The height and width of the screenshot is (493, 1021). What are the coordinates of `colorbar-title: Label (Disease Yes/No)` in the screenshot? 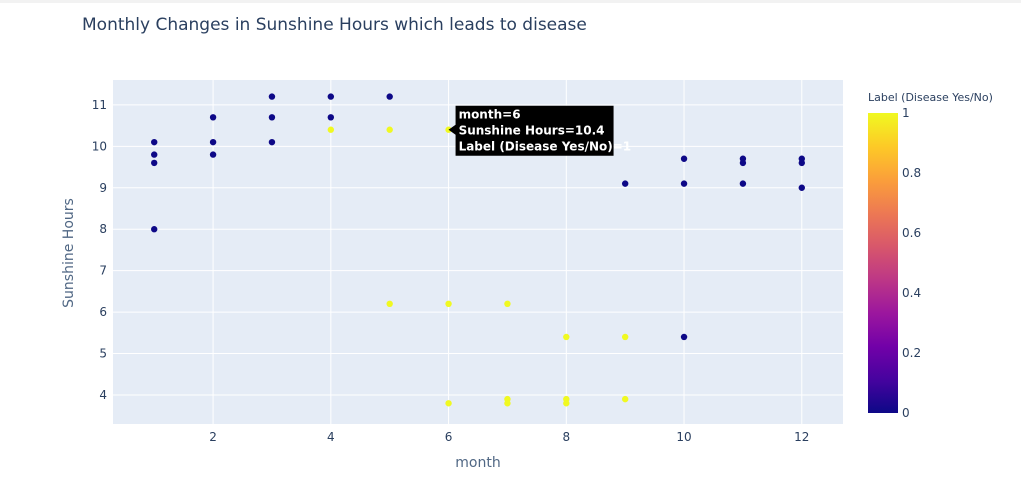 It's located at (930, 97).